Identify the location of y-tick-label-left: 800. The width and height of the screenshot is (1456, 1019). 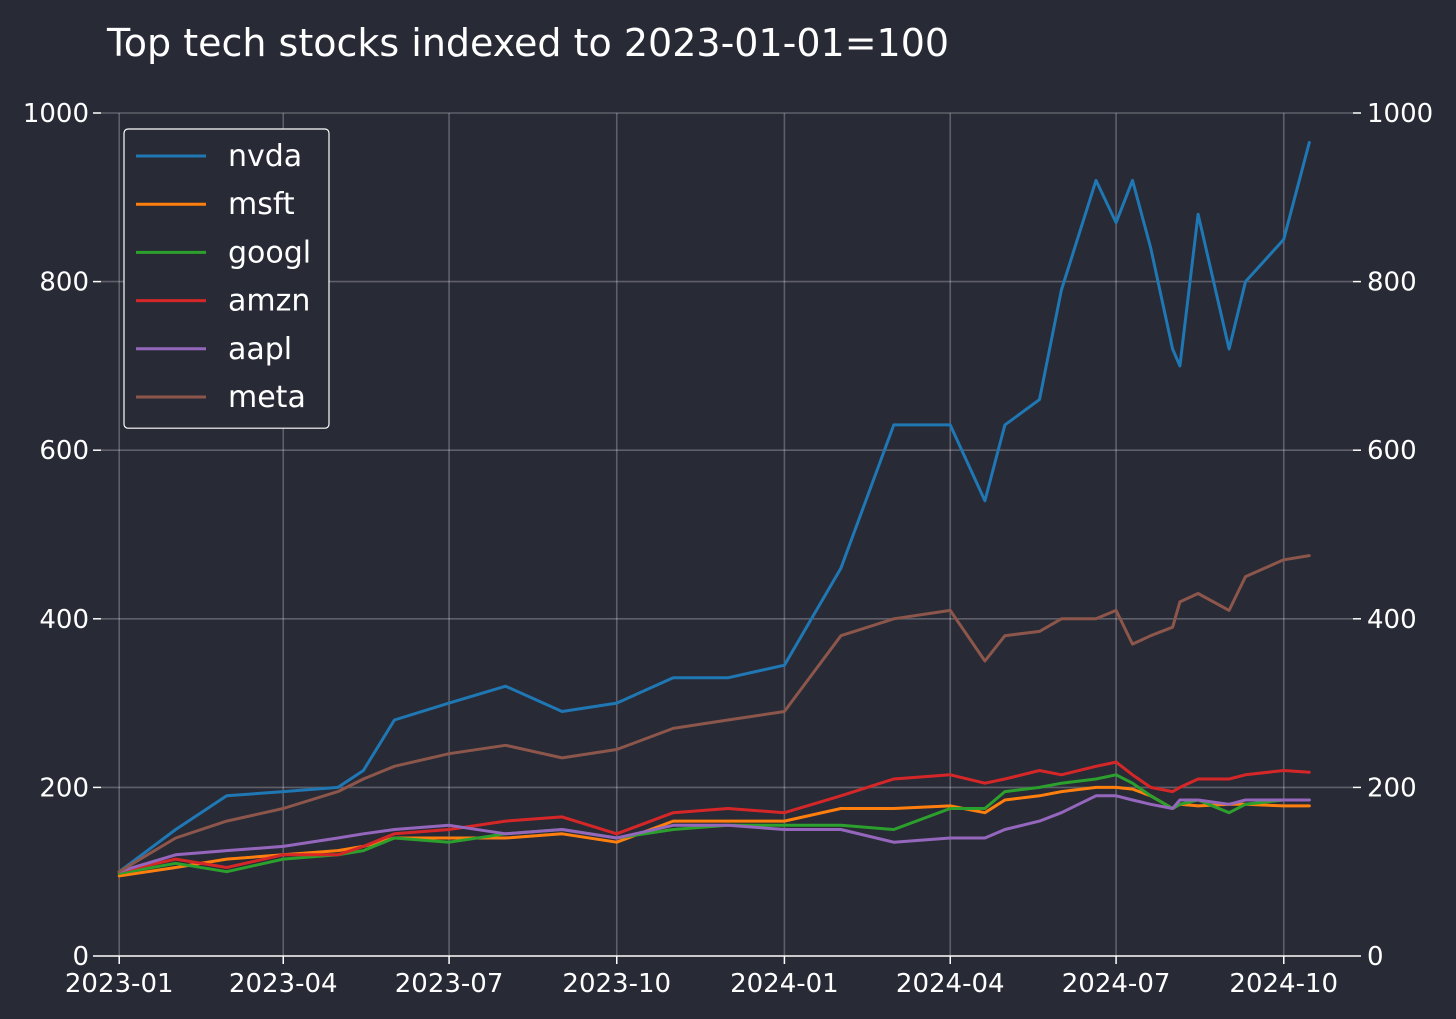
(64, 283).